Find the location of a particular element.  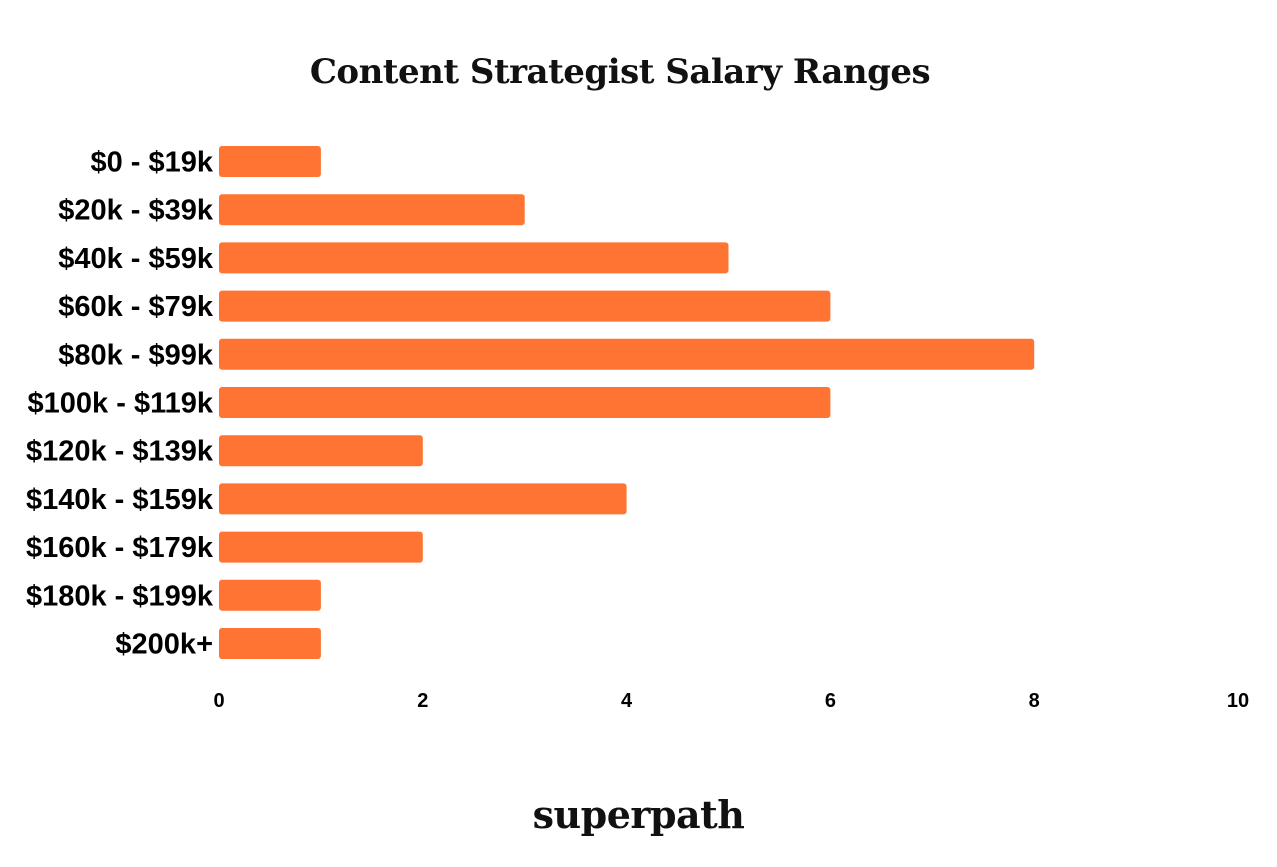

x-tick-label: 10 is located at coordinates (1238, 701).